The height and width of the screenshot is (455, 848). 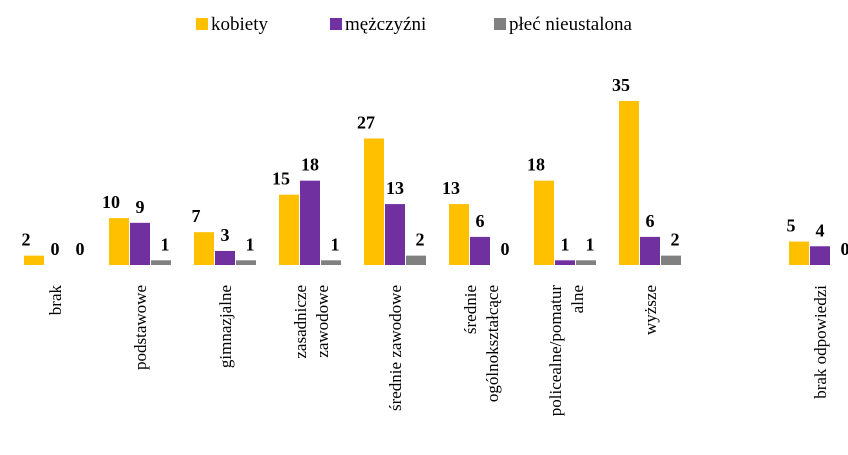 What do you see at coordinates (111, 202) in the screenshot?
I see `data-label: 10` at bounding box center [111, 202].